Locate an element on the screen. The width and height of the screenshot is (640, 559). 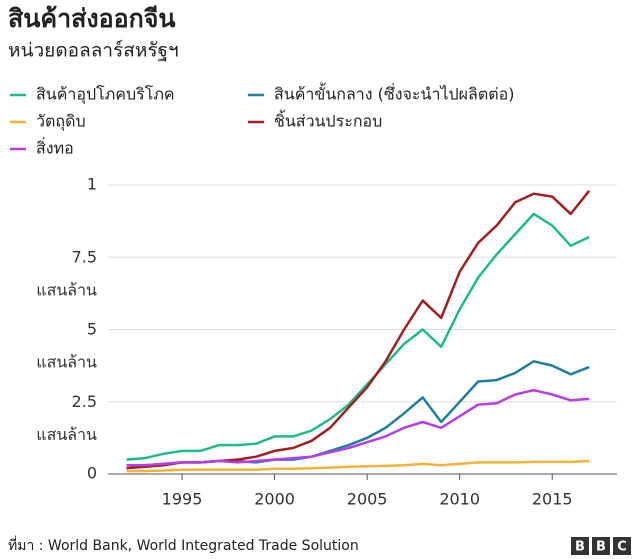
tick-number: 2.5 is located at coordinates (84, 400).